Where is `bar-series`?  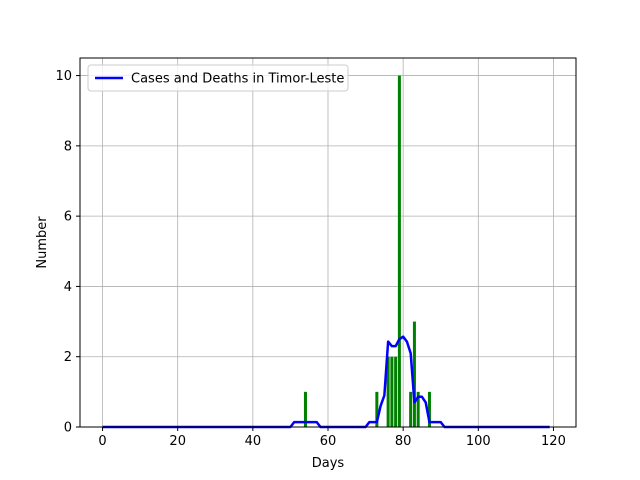
bar-series is located at coordinates (367, 251).